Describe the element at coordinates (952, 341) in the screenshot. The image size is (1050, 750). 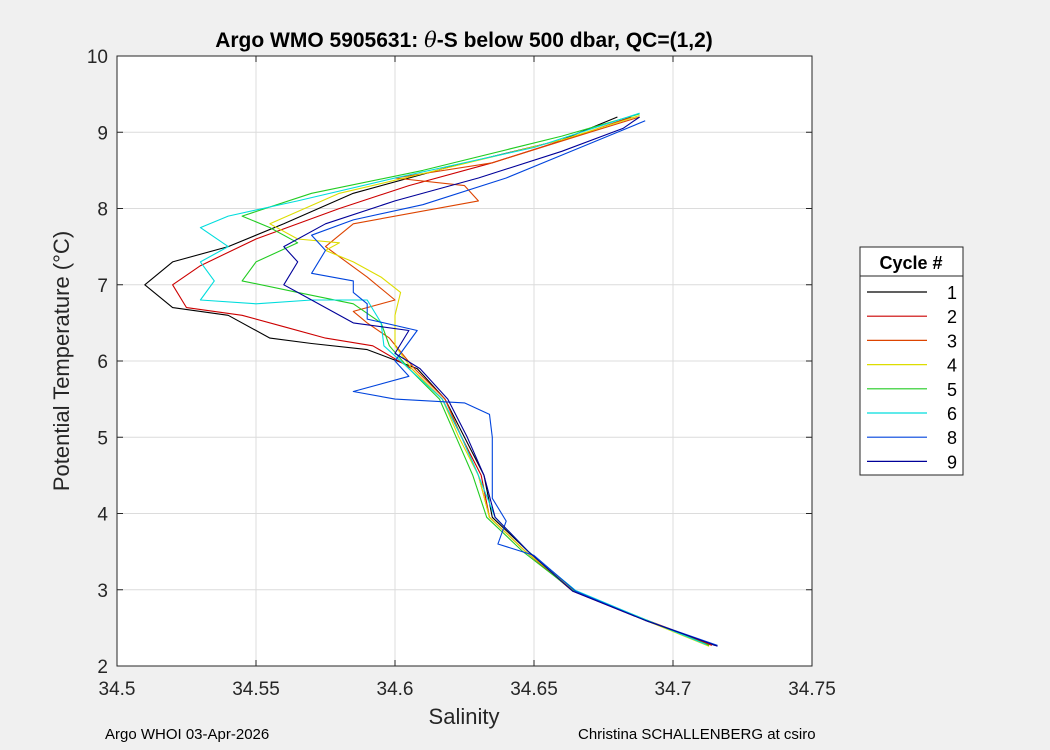
I see `legend-label-cycle-3: 3` at that location.